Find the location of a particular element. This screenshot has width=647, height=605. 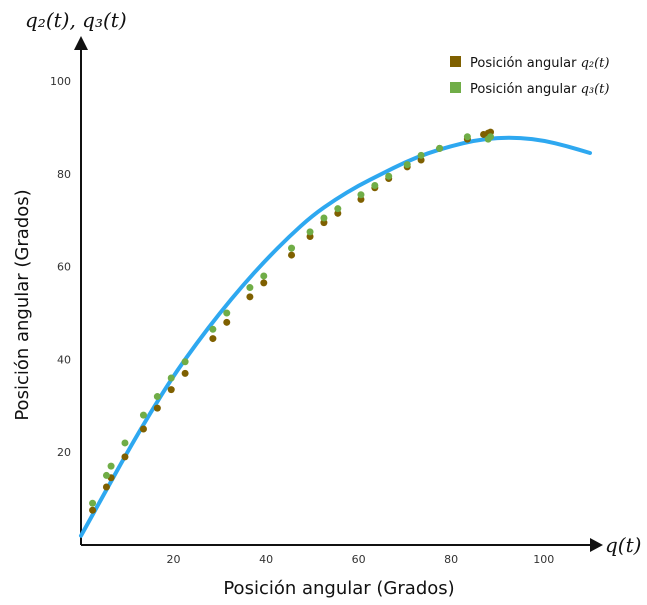

legend-label-q3: Posición angular q₃(t) is located at coordinates (539, 89).